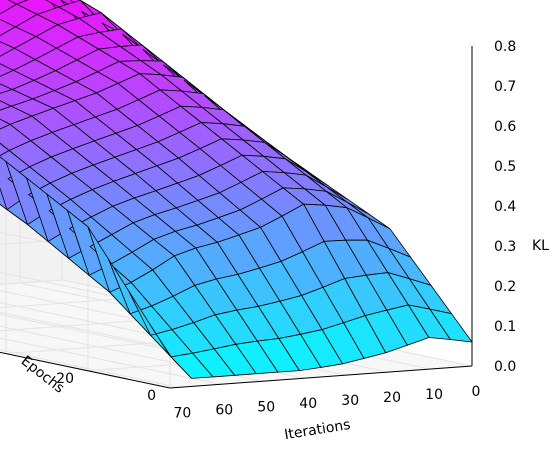 This screenshot has height=469, width=559. I want to click on z-axis-label: KL, so click(540, 246).